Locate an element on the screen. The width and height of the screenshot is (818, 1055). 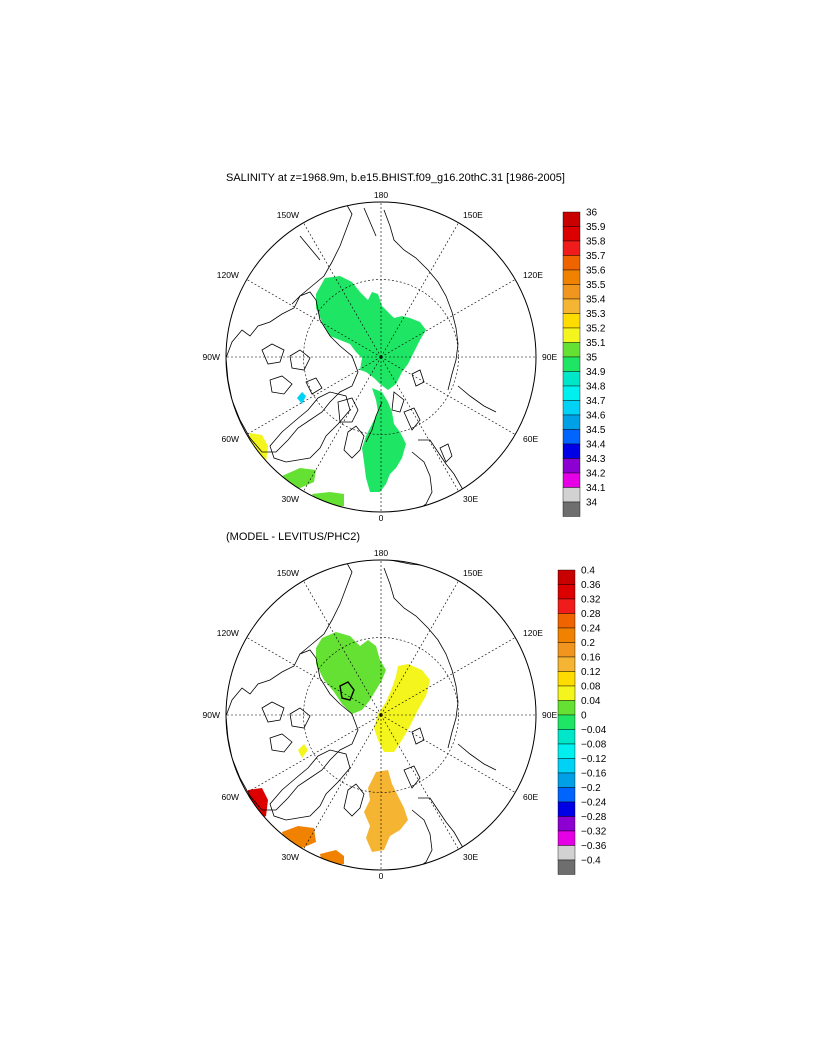
colorbar-label: 0.12 is located at coordinates (591, 672).